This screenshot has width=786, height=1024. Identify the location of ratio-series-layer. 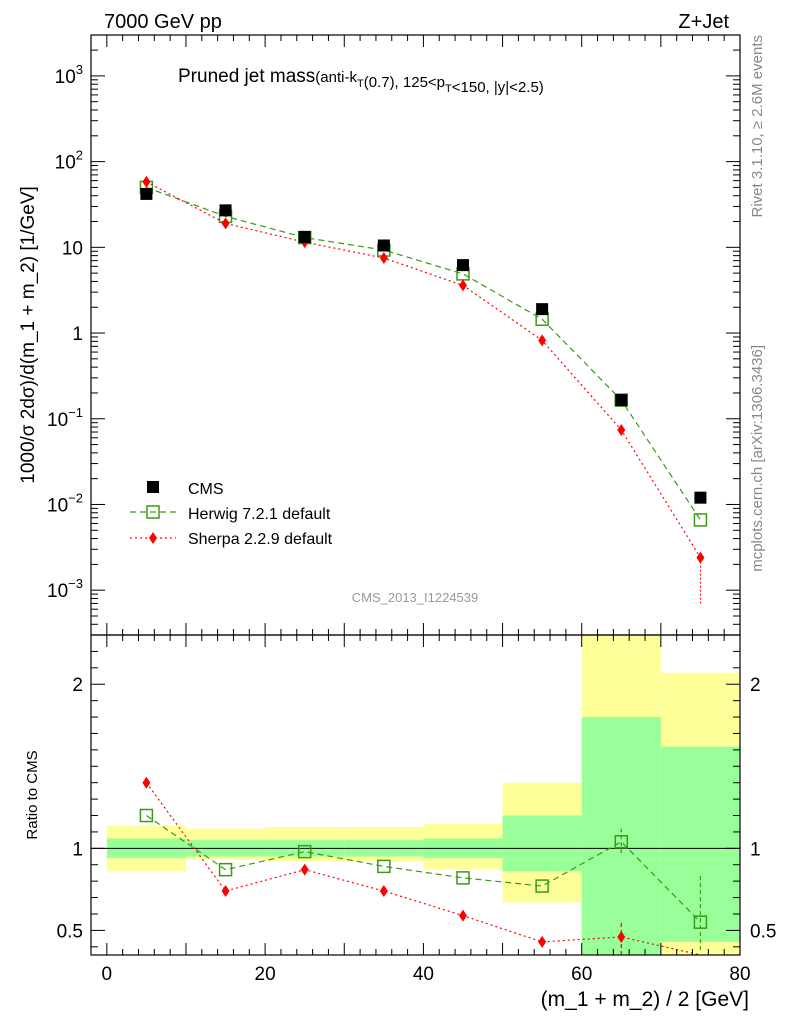
(423, 866).